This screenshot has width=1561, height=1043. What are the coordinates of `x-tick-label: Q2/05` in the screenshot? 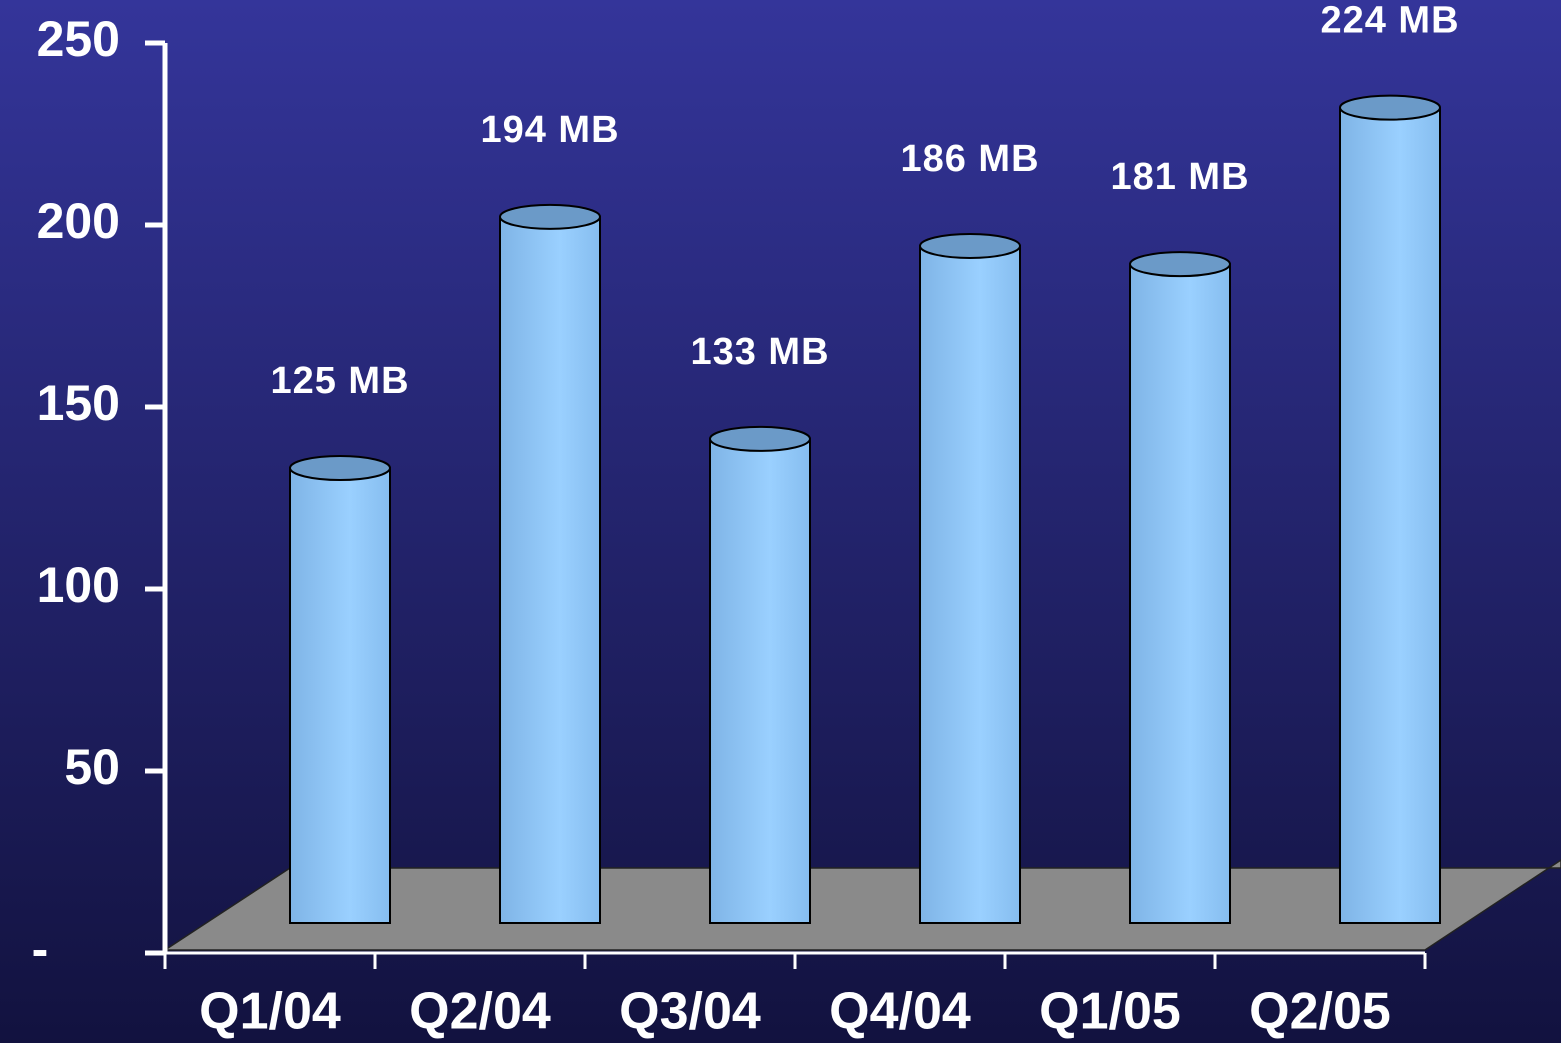 It's located at (1320, 1012).